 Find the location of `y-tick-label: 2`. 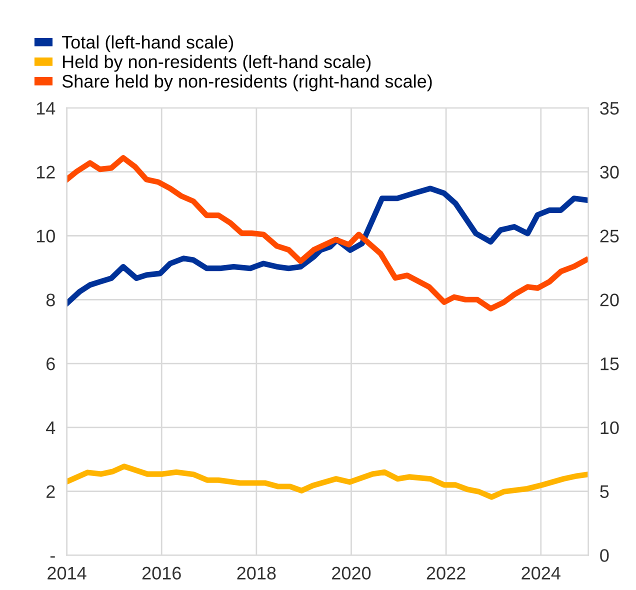

y-tick-label: 2 is located at coordinates (50, 491).